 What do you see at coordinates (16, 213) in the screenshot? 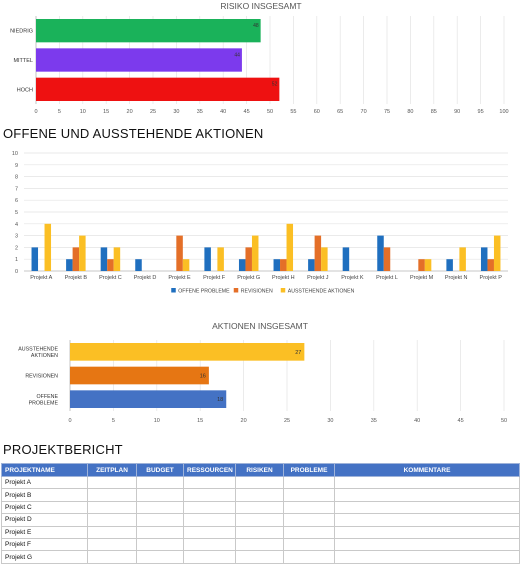
I see `y-tick-label: 5` at bounding box center [16, 213].